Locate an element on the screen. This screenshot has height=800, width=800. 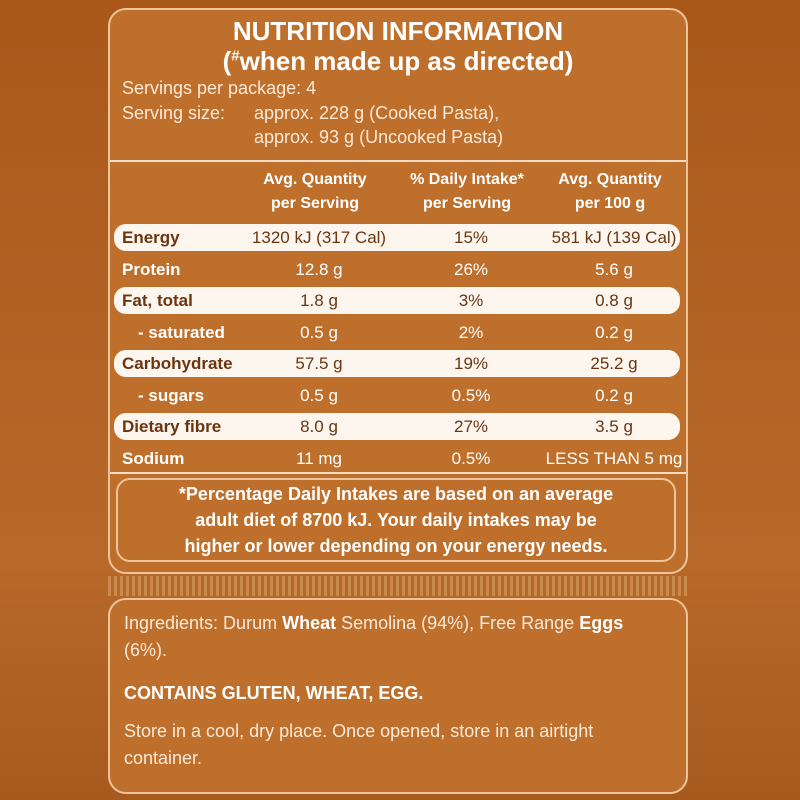
nutrient-value: 27% is located at coordinates (471, 426).